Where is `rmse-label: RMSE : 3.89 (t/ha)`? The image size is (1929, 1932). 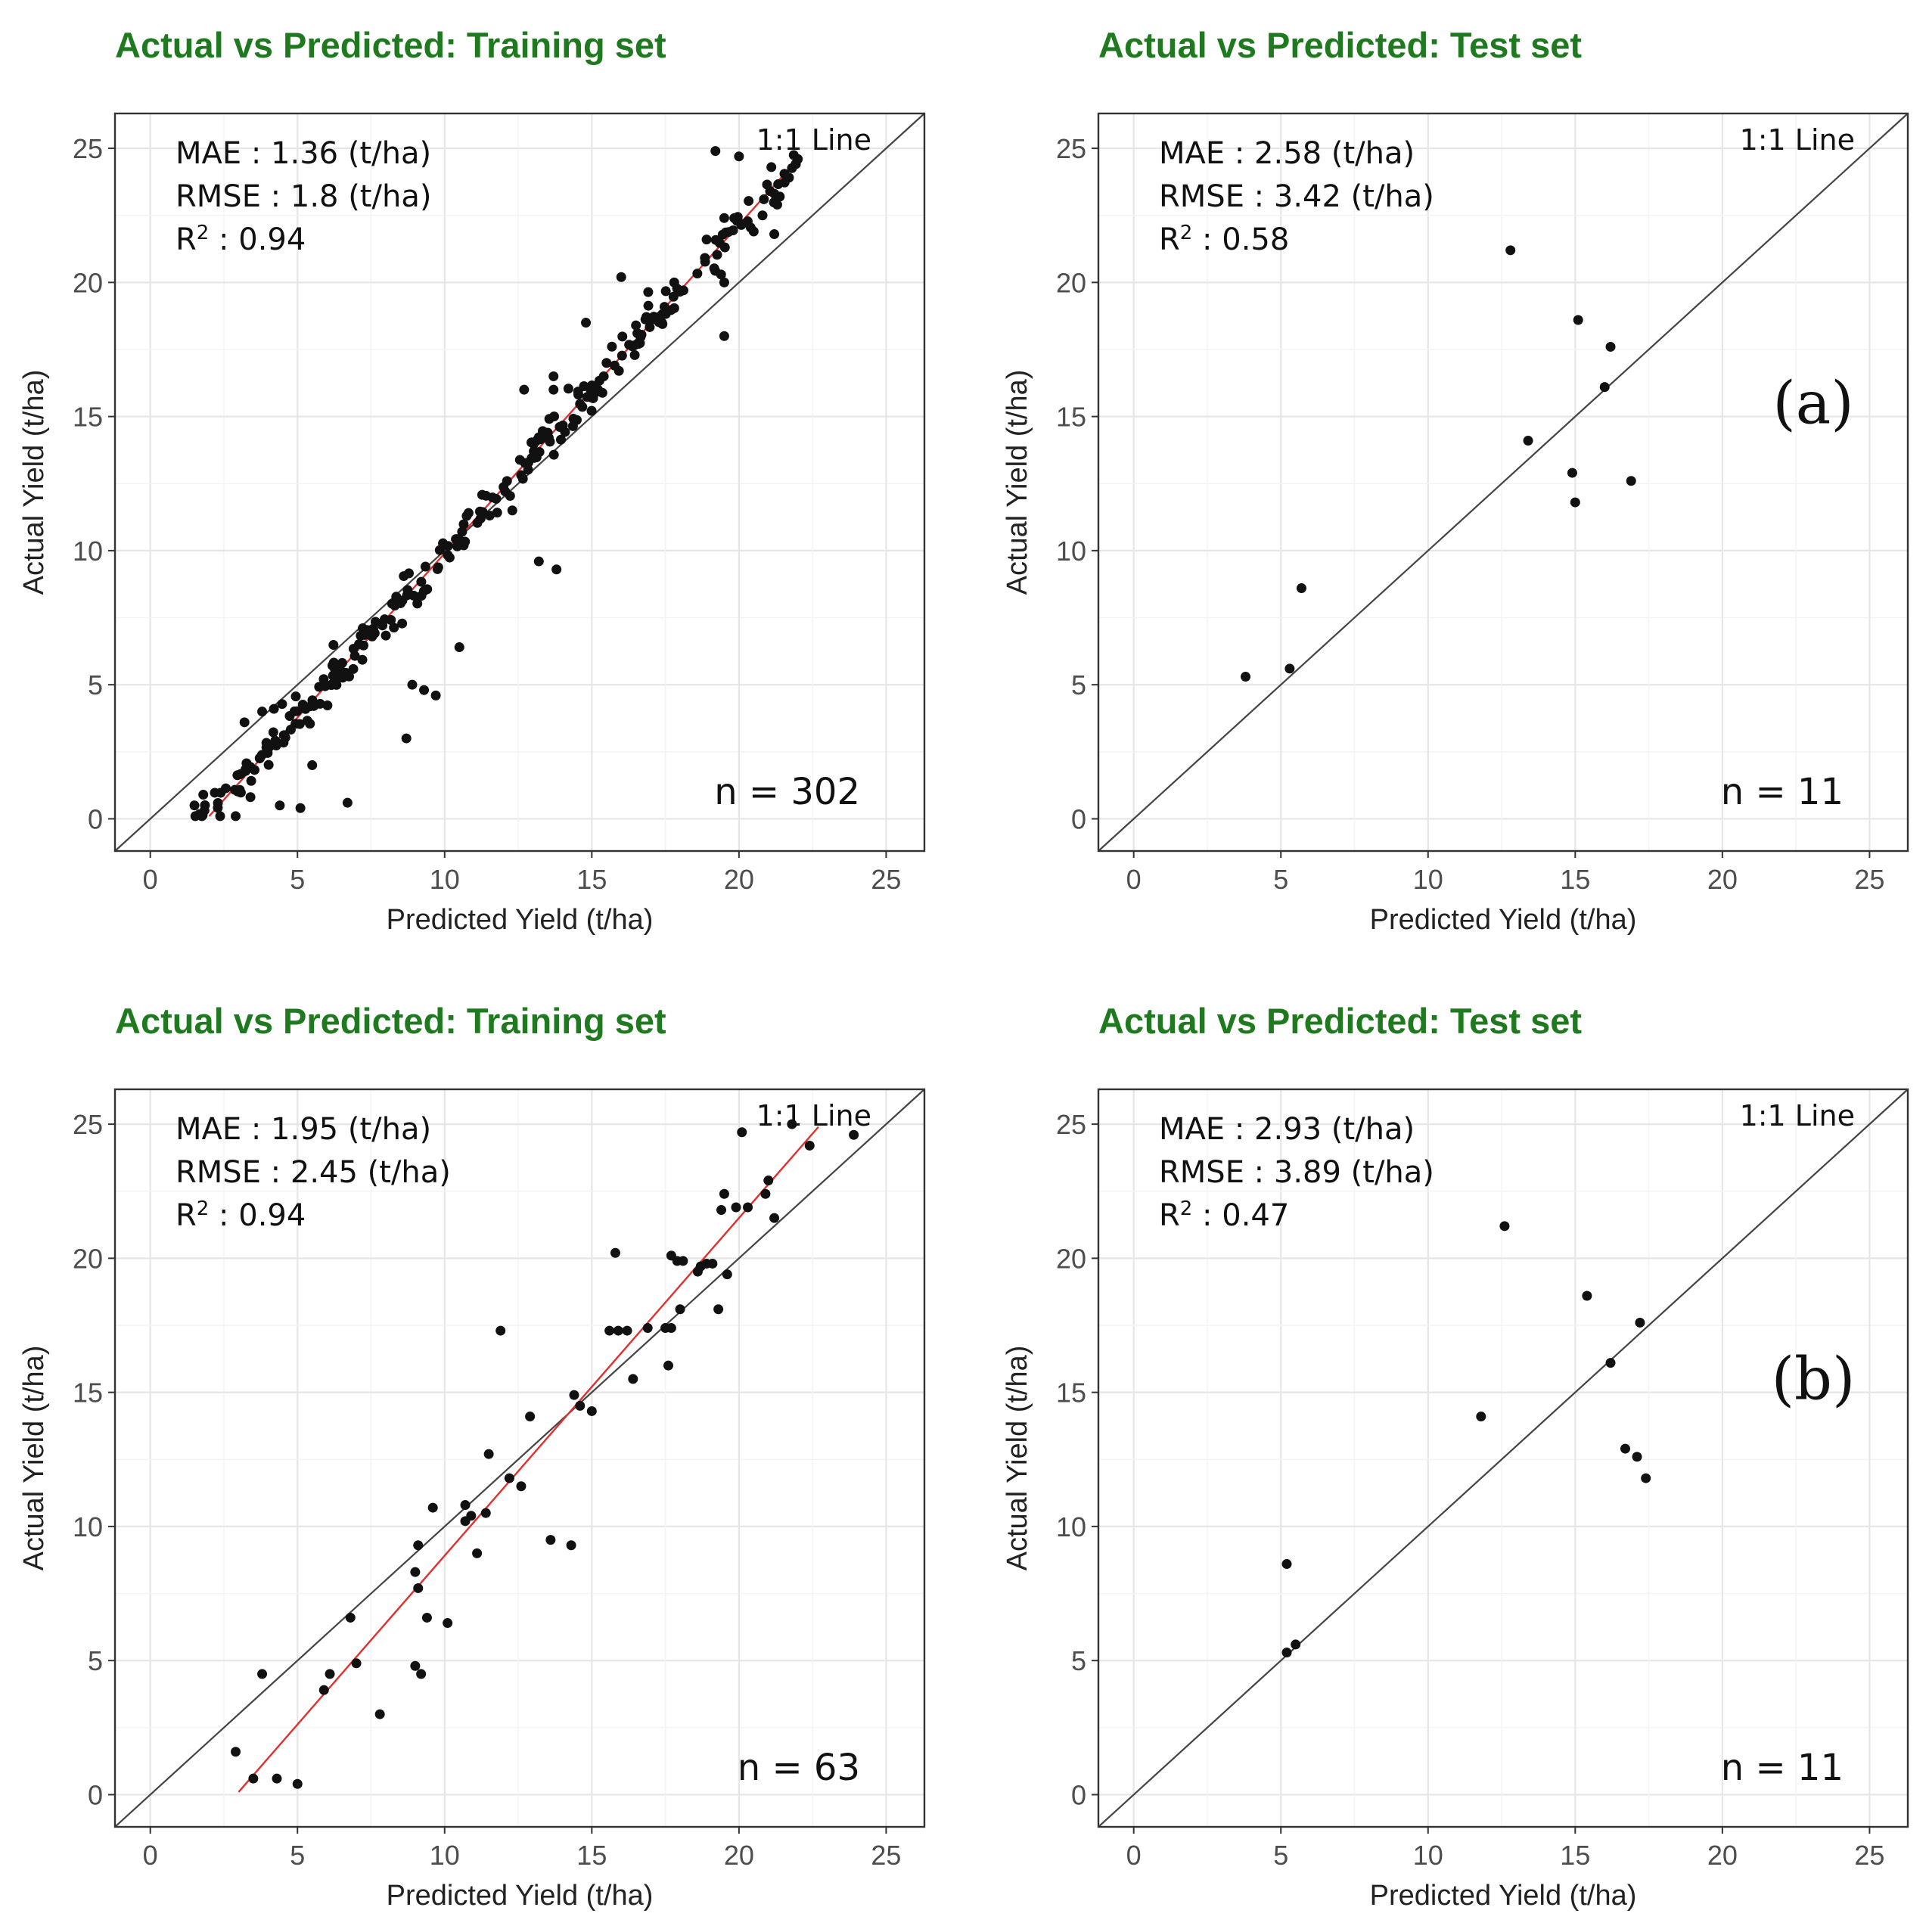 rmse-label: RMSE : 3.89 (t/ha) is located at coordinates (1296, 1172).